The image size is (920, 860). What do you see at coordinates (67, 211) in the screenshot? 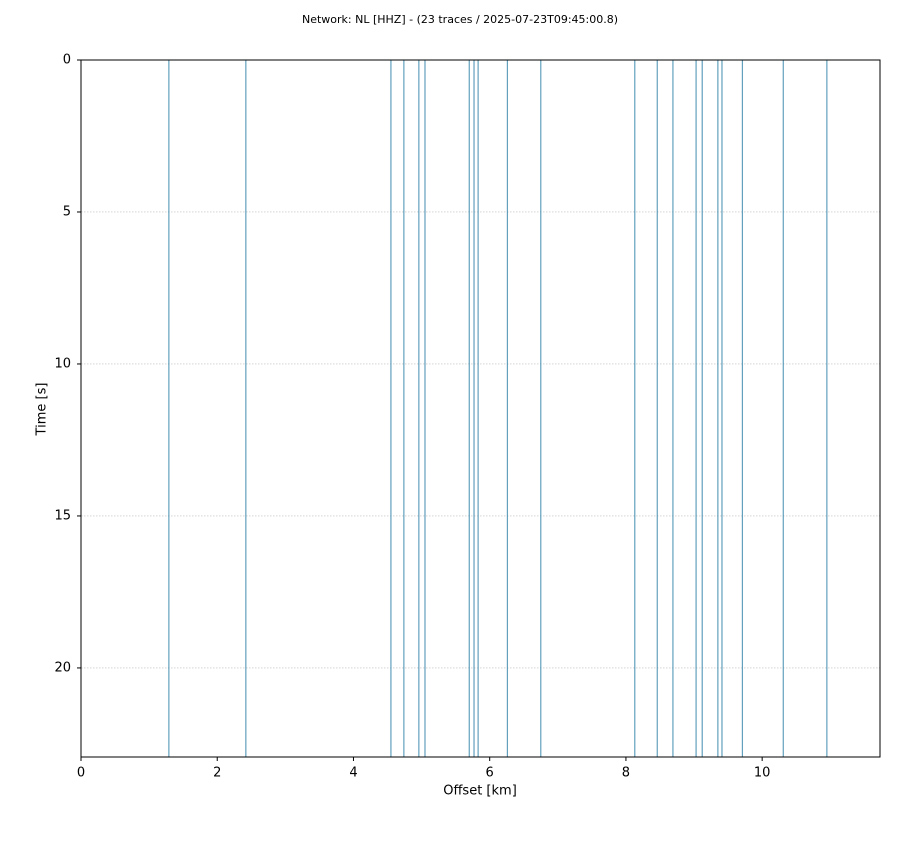
I see `y-tick-label: 5` at bounding box center [67, 211].